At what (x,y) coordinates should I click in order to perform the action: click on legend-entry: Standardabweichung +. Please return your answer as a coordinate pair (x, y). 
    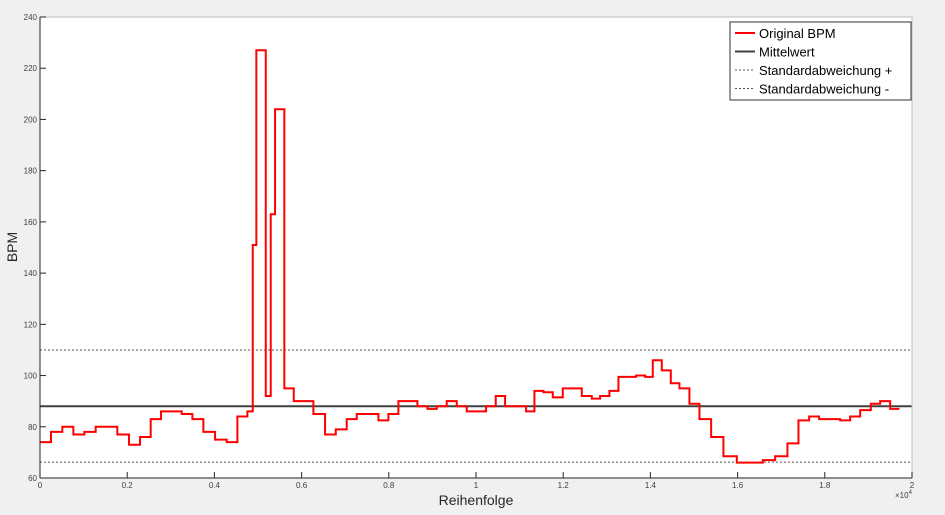
    Looking at the image, I should click on (825, 70).